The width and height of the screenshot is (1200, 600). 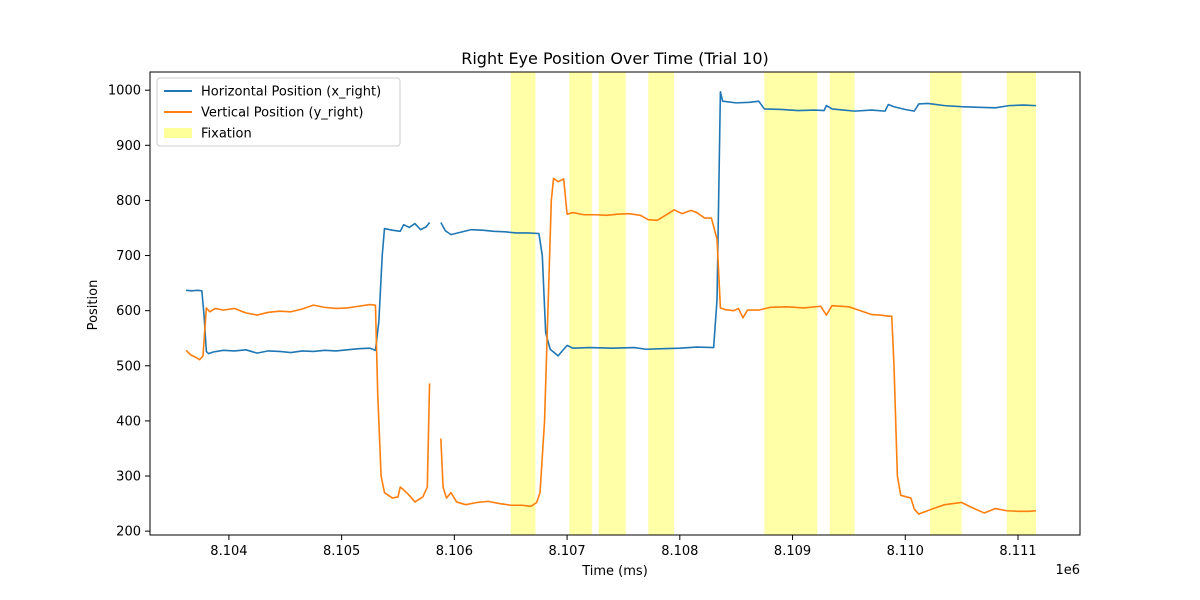 I want to click on x-axis-label: Time (ms), so click(x=614, y=571).